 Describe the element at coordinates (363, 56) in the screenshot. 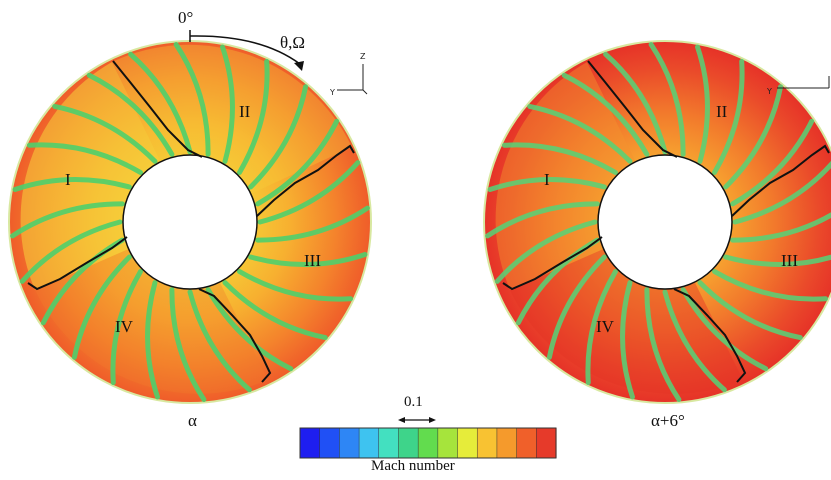

I see `left-axis-z-label: Z` at that location.